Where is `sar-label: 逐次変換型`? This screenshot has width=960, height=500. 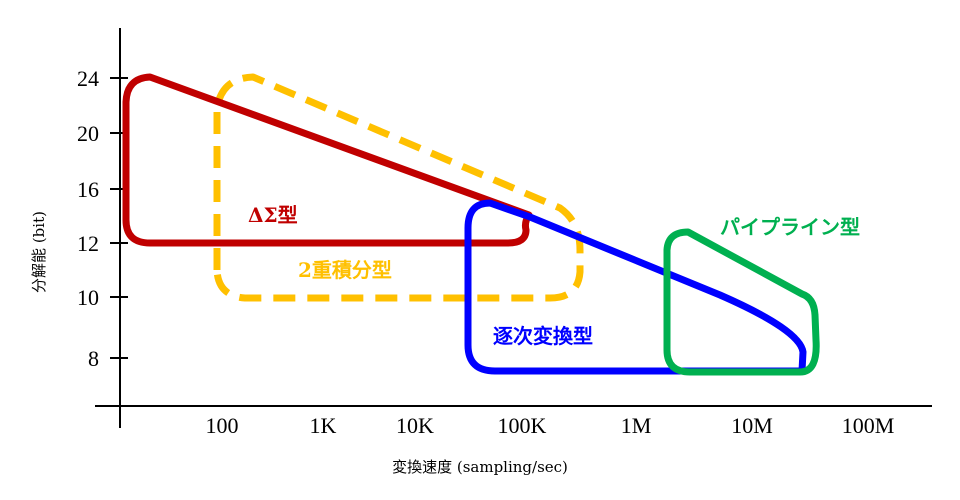 sar-label: 逐次変換型 is located at coordinates (543, 336).